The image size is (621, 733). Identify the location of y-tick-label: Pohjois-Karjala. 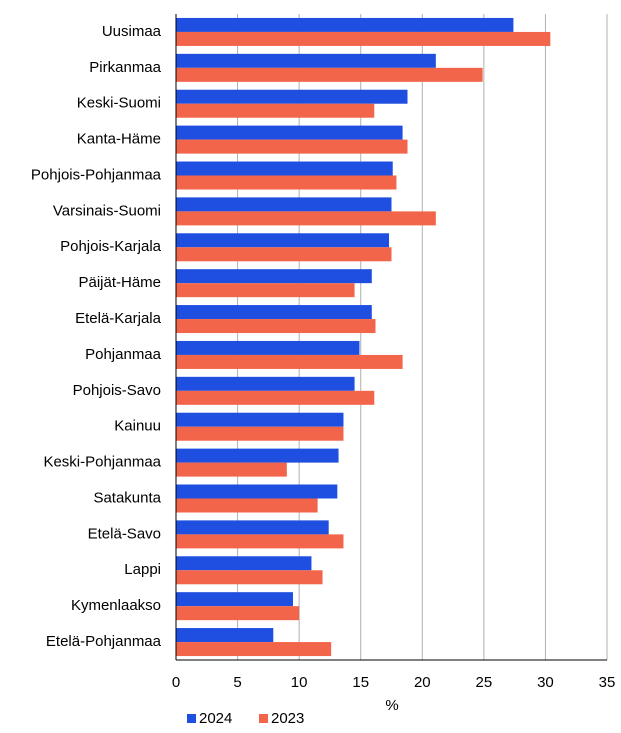
(111, 246).